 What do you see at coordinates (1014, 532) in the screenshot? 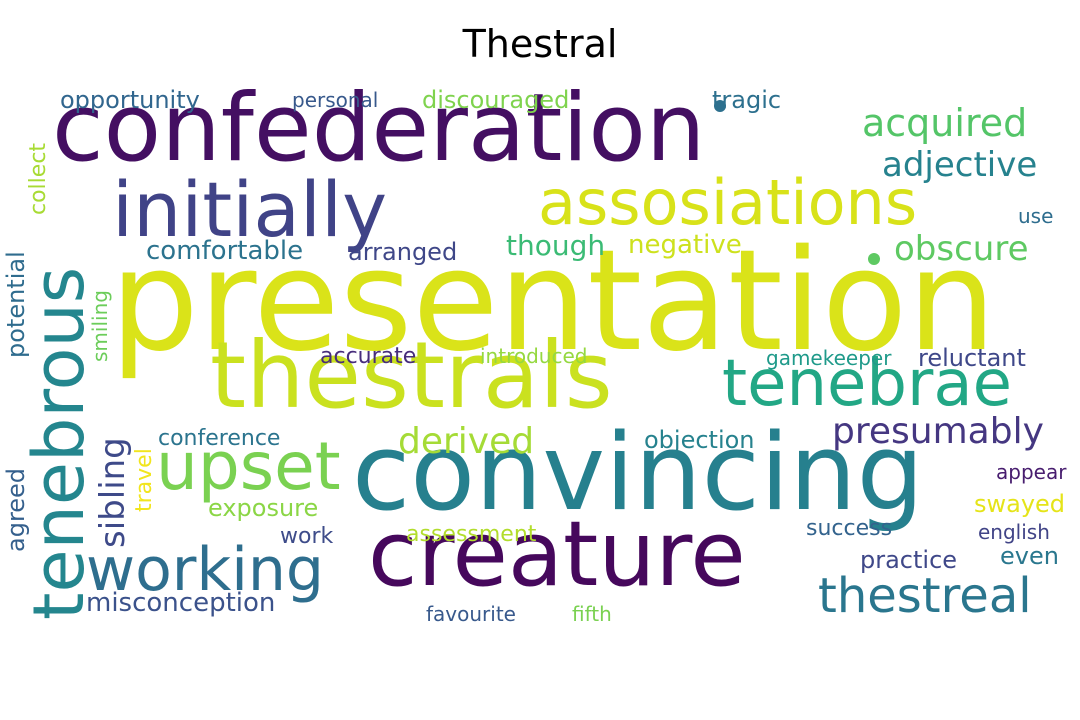
I see `word-cloud-word: english` at bounding box center [1014, 532].